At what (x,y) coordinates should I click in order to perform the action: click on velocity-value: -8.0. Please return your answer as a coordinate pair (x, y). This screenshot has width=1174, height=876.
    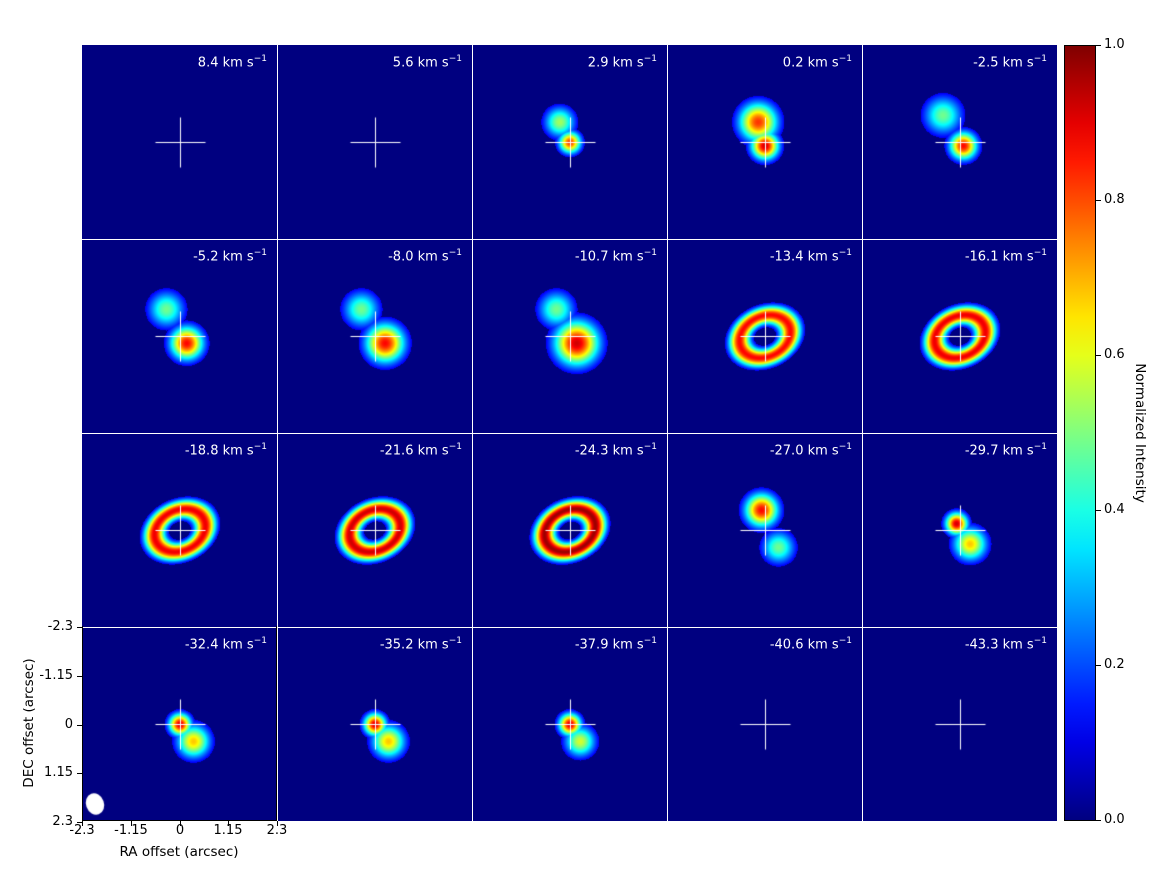
    Looking at the image, I should click on (403, 257).